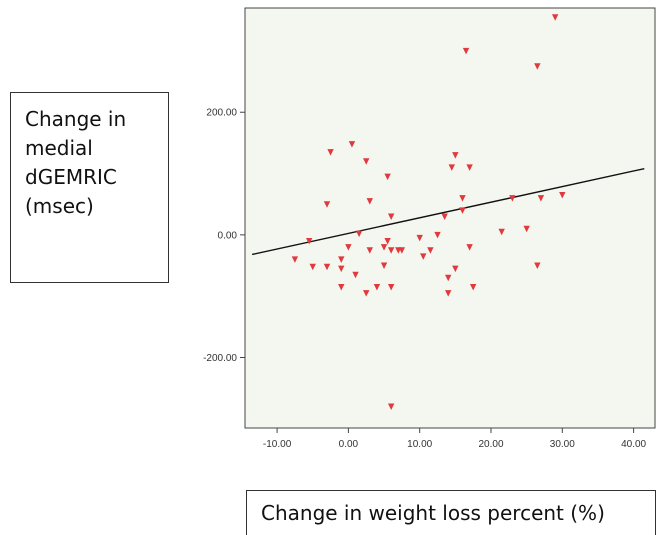  I want to click on x-tick-label: 30.00, so click(562, 444).